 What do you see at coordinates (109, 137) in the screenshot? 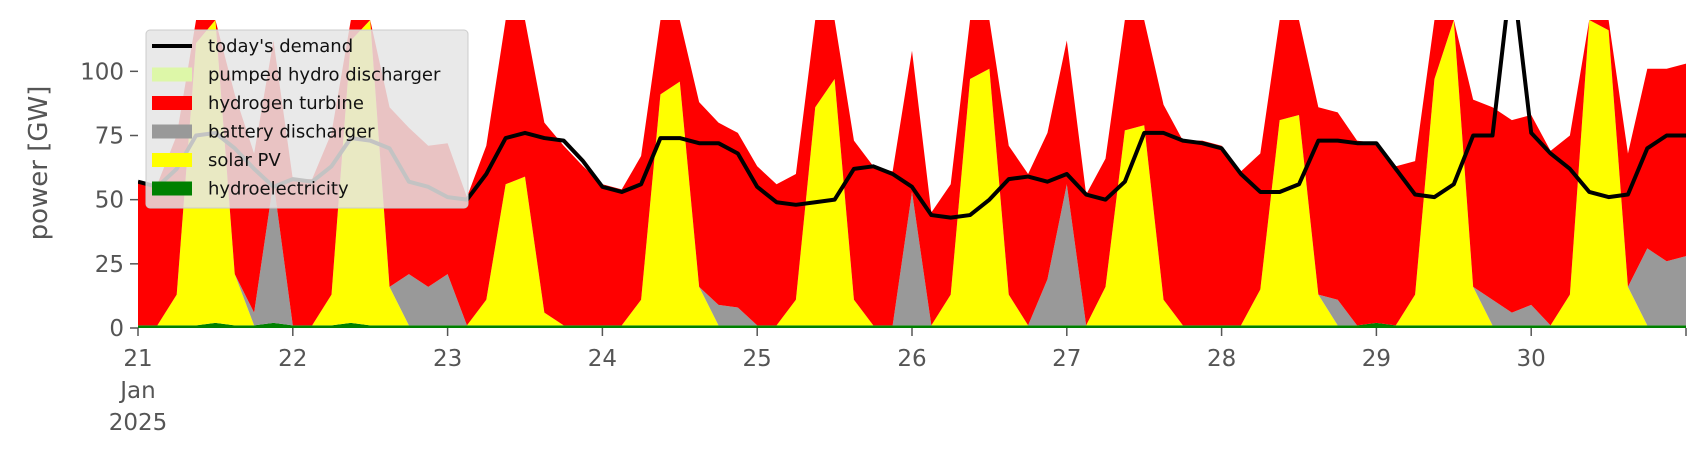
I see `y-tick-label-75: 75` at bounding box center [109, 137].